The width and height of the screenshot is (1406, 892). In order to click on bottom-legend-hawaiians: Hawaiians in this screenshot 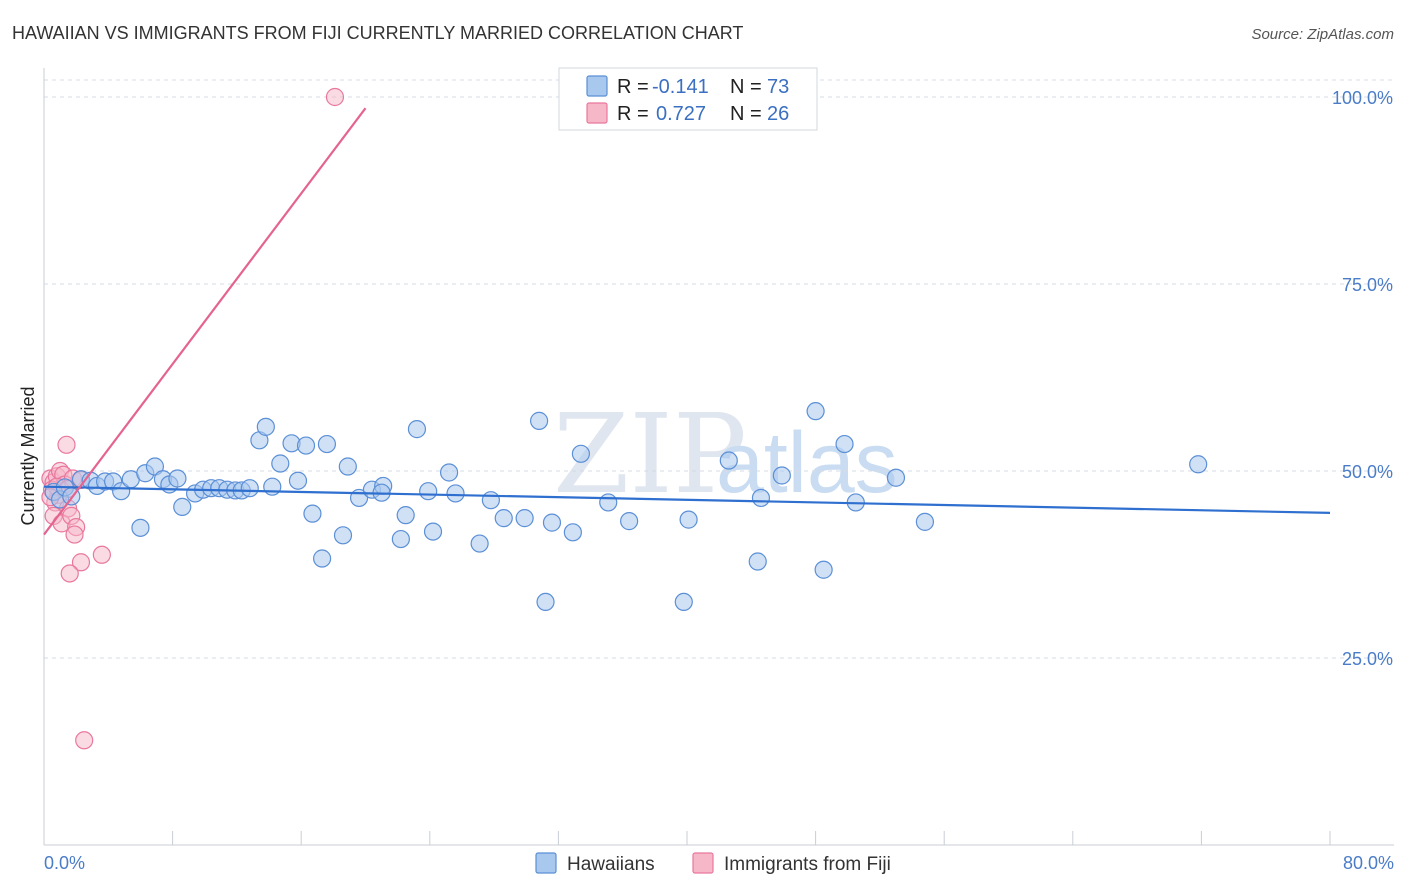, I will do `click(611, 864)`.